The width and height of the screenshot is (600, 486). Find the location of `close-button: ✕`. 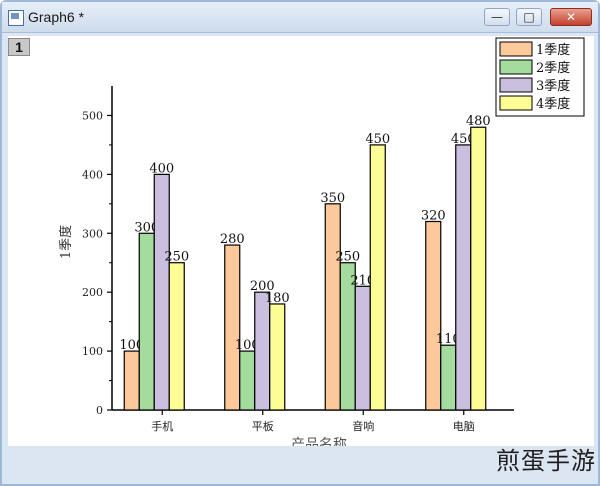

close-button: ✕ is located at coordinates (571, 17).